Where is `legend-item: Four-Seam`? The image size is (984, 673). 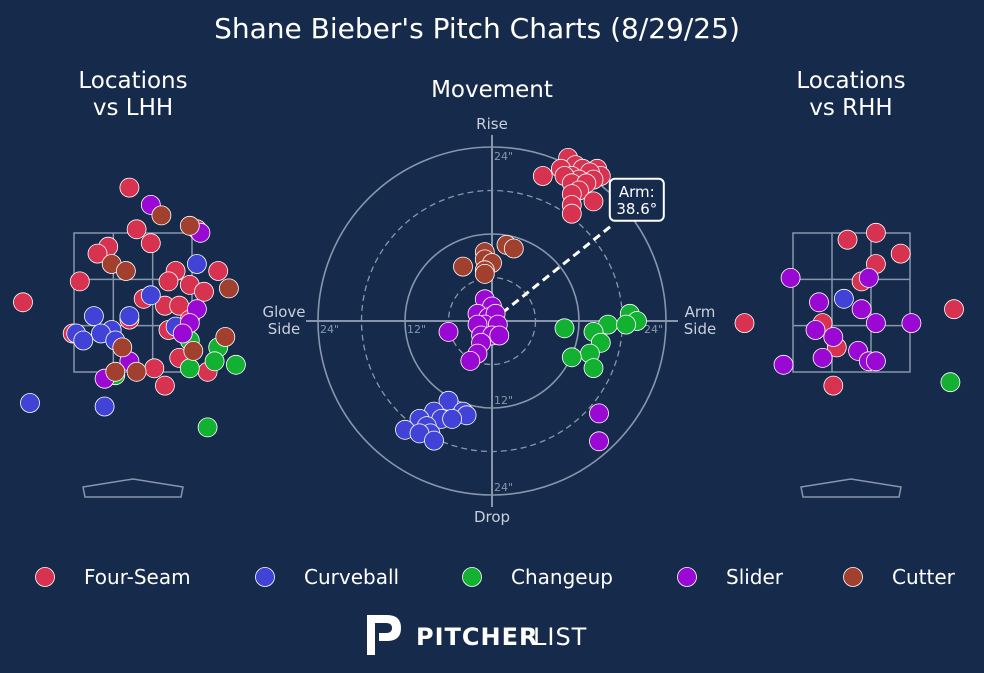
legend-item: Four-Seam is located at coordinates (113, 577).